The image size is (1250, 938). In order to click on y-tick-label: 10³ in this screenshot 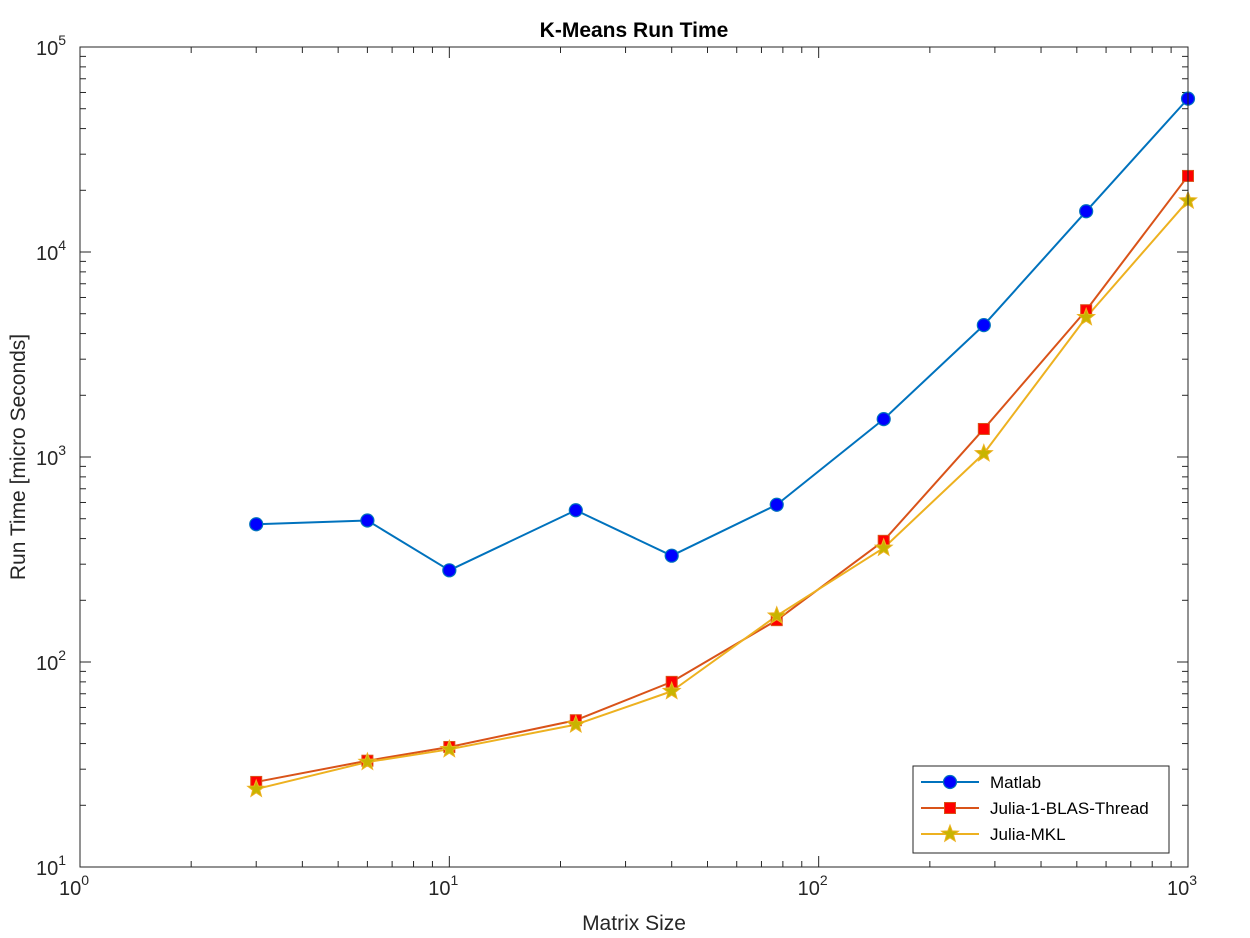, I will do `click(51, 456)`.